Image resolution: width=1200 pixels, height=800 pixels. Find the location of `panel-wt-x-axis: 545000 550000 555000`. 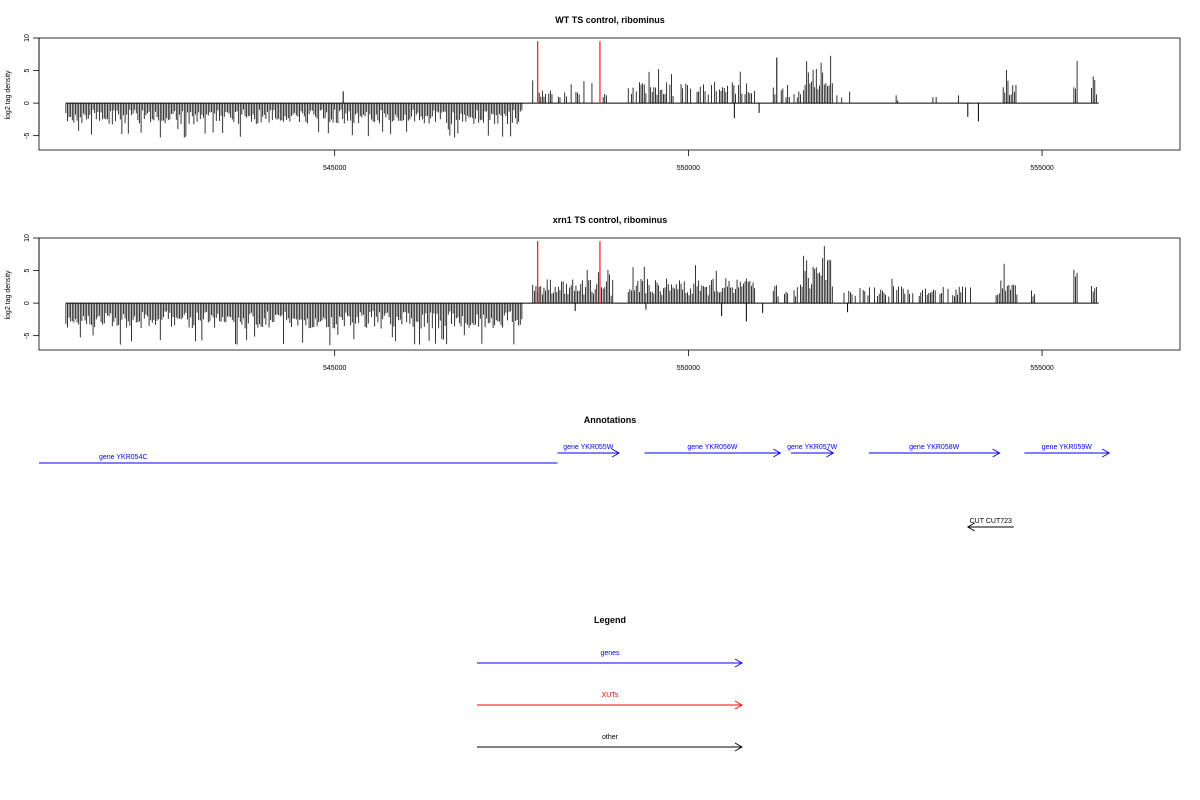

panel-wt-x-axis: 545000 550000 555000 is located at coordinates (688, 161).